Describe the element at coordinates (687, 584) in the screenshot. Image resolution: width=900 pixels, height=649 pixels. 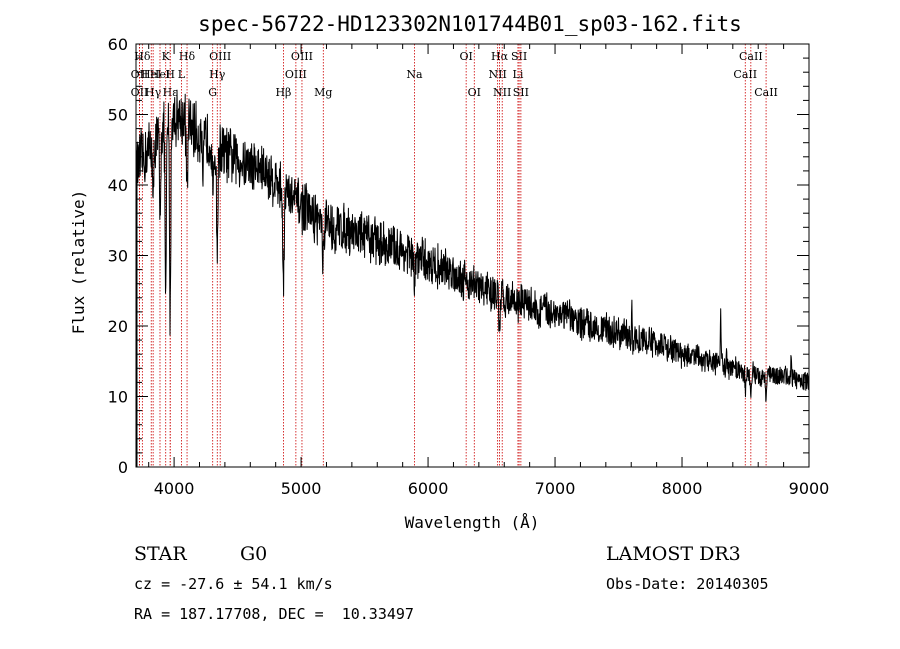
I see `obs-date: Obs-Date: 20140305` at that location.